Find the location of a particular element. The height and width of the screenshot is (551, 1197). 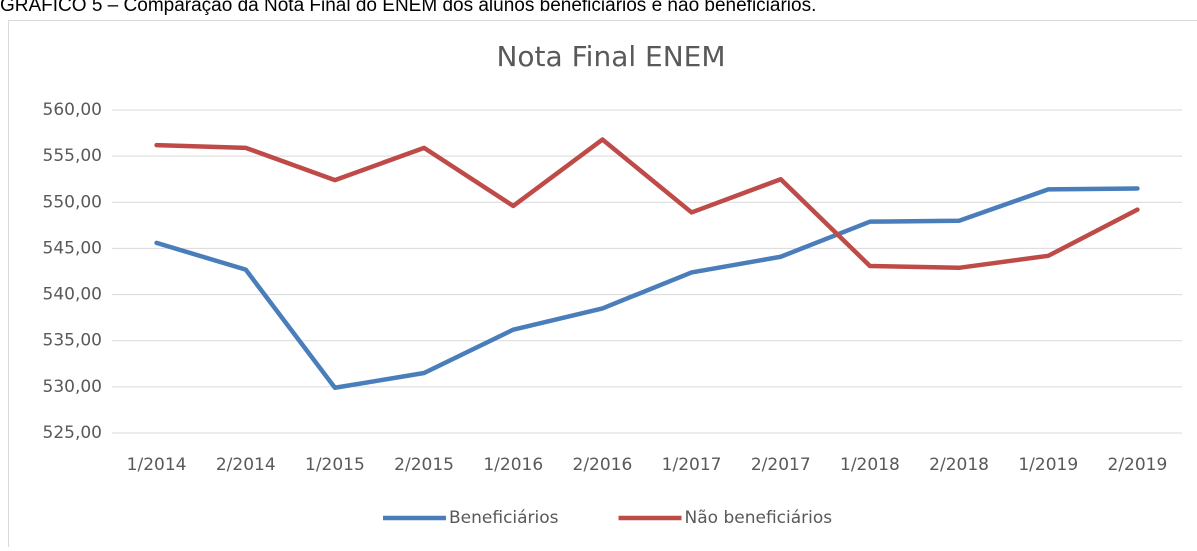

x-tick-label: 2/2014 is located at coordinates (246, 465).